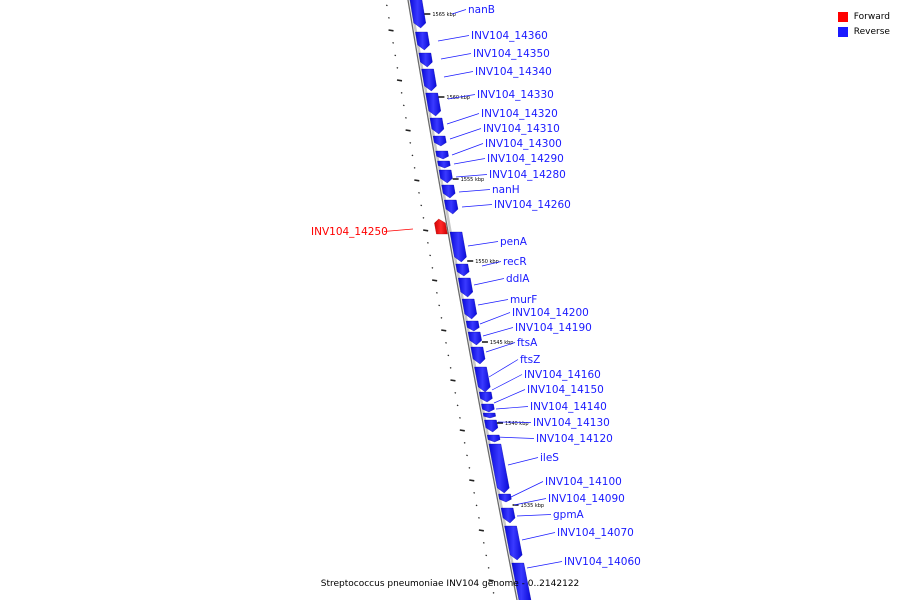  I want to click on gene-block-ddlA, so click(465, 287).